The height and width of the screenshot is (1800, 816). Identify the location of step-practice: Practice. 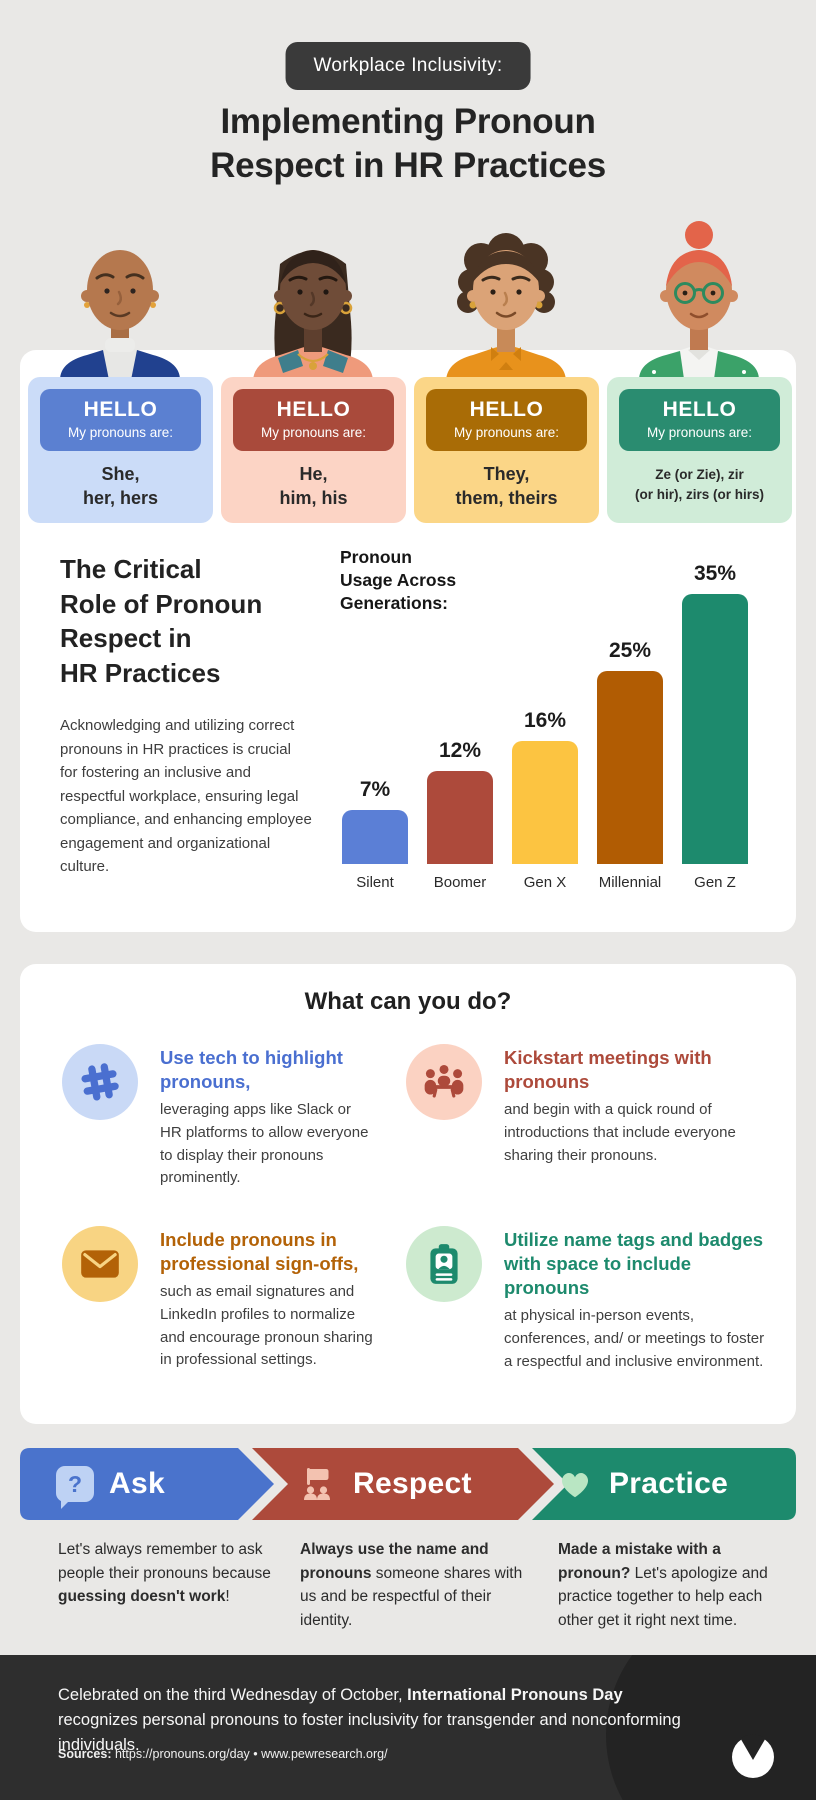
(642, 1484).